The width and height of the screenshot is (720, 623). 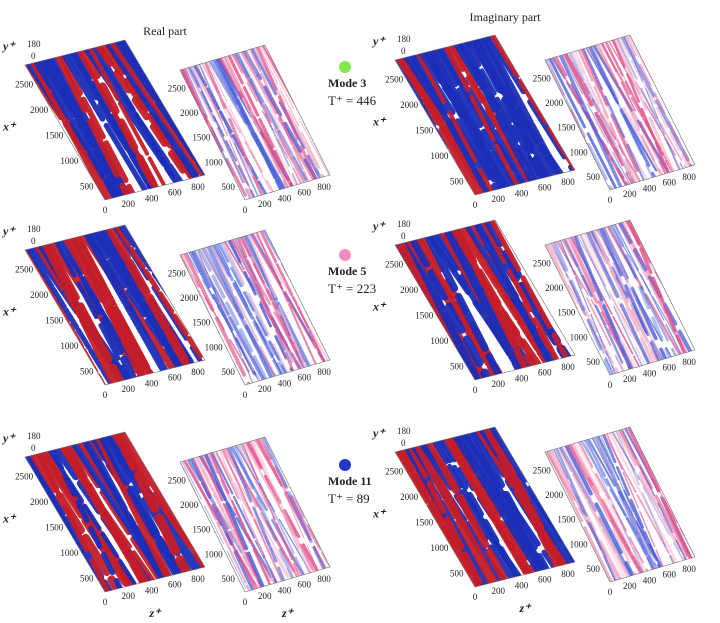 I want to click on y-tick-label: 180, so click(x=404, y=431).